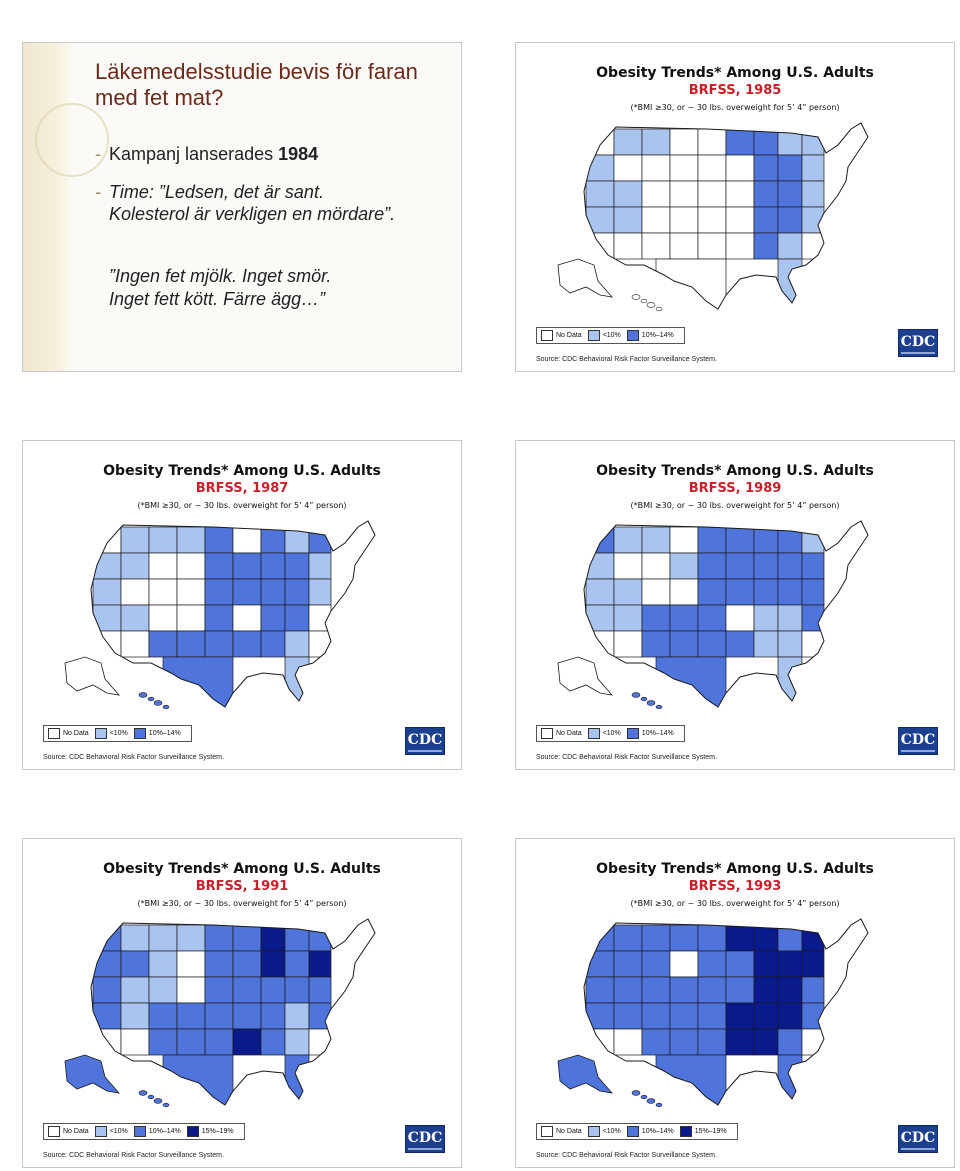  What do you see at coordinates (278, 154) in the screenshot?
I see `bullet-campaign: - Kampanj lanserades 1984` at bounding box center [278, 154].